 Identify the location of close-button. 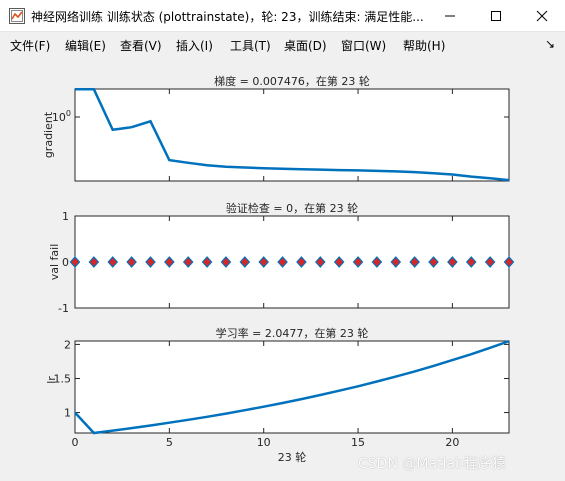
(542, 15).